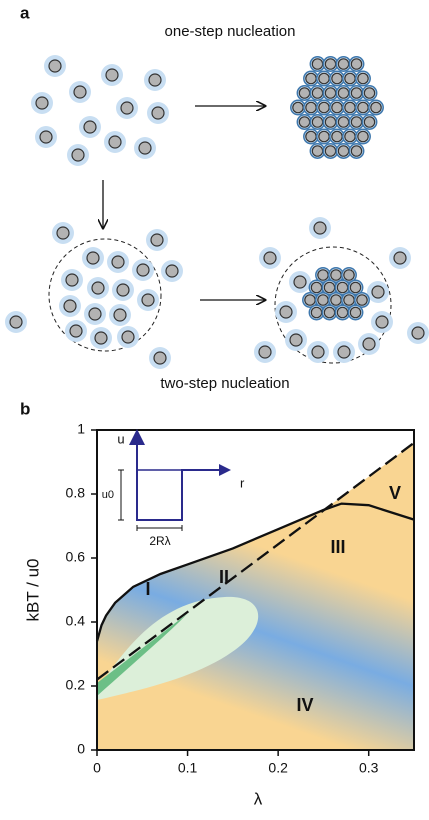 Image resolution: width=429 pixels, height=820 pixels. What do you see at coordinates (304, 705) in the screenshot?
I see `region-label: IV` at bounding box center [304, 705].